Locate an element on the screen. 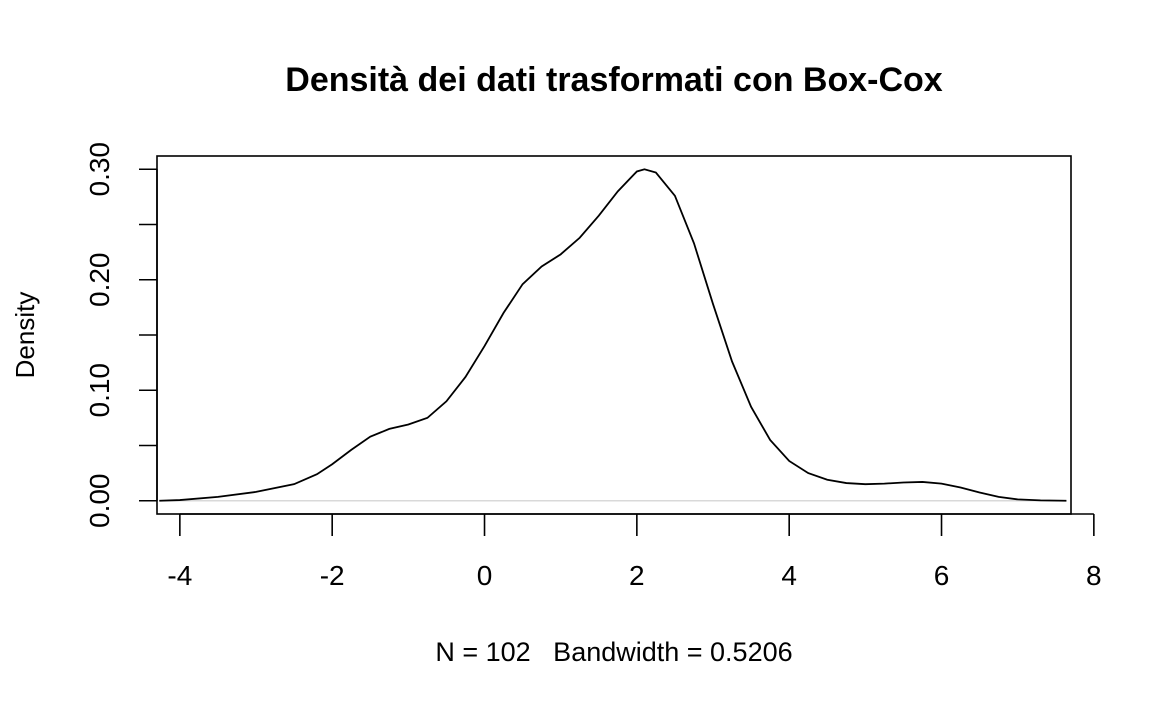 The height and width of the screenshot is (711, 1152). x-tick-label: 0 is located at coordinates (485, 575).